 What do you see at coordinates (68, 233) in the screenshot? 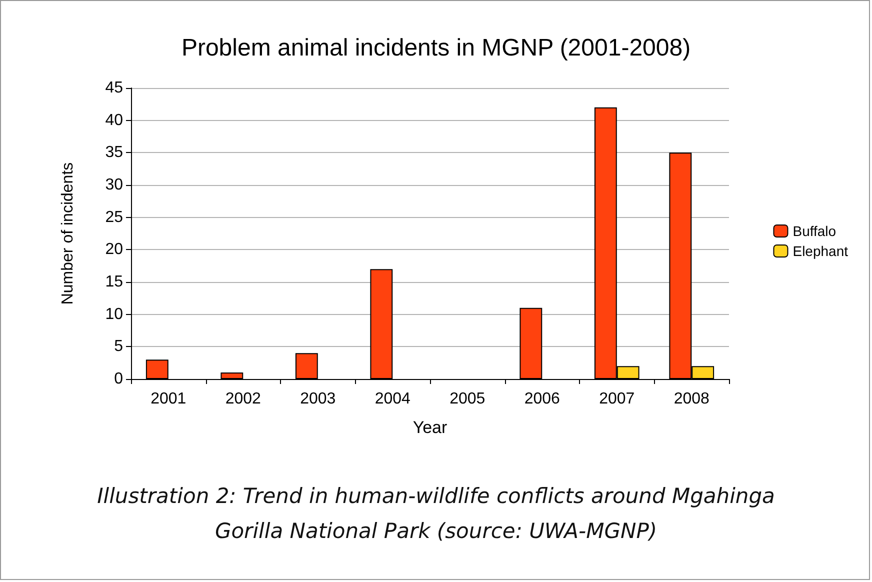
I see `y-axis-title: Number of incidents` at bounding box center [68, 233].